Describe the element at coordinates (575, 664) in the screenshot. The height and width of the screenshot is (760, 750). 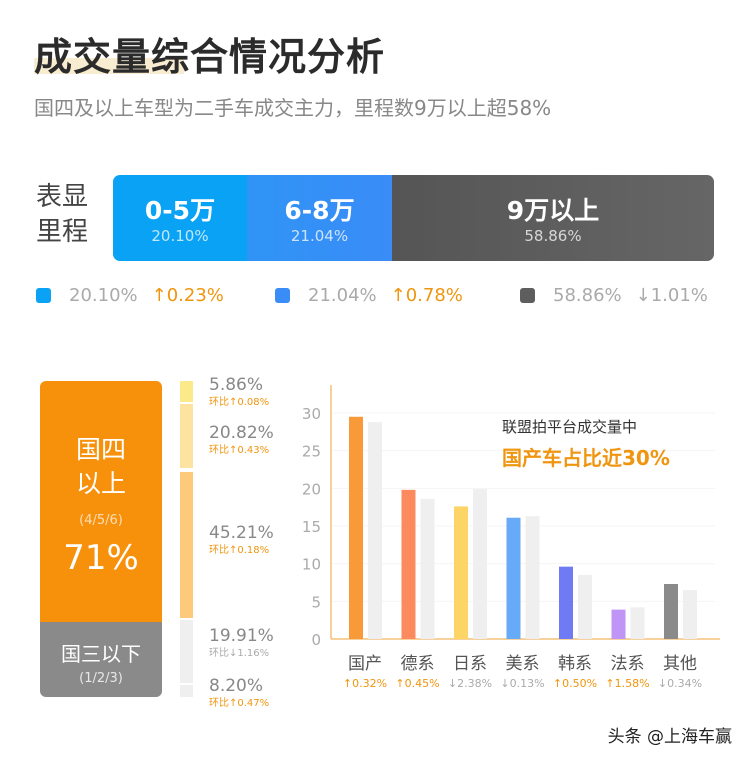
I see `x-tick-label: 韩系` at that location.